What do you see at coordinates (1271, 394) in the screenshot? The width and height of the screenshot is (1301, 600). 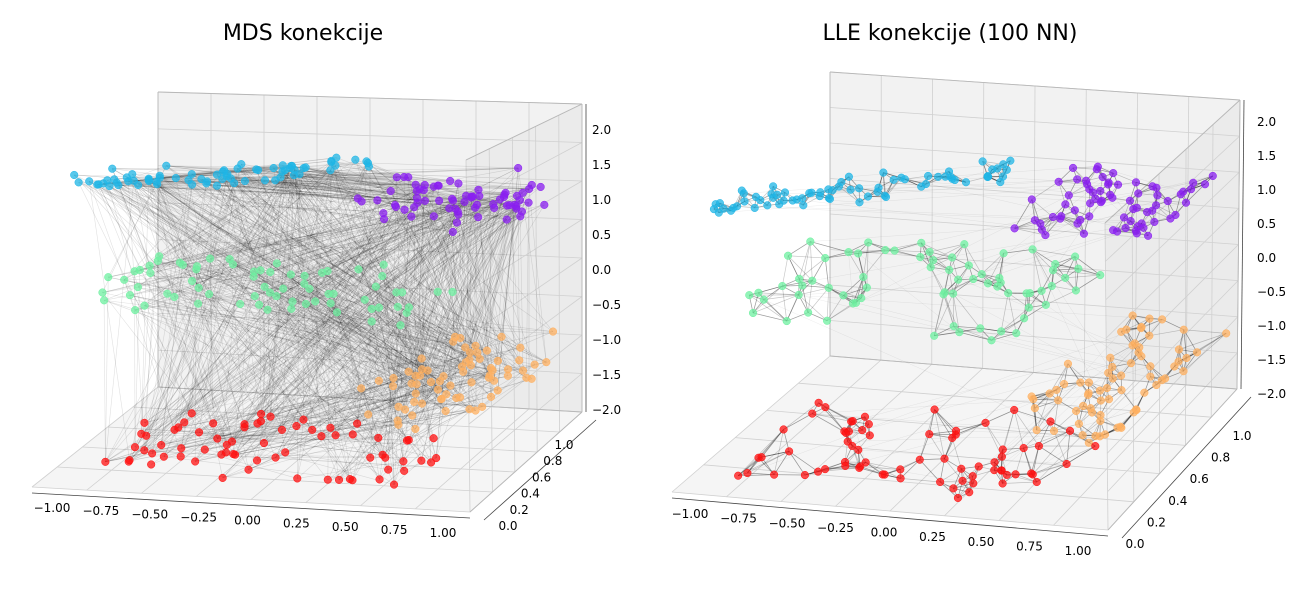 I see `z-tick-label: −2.0` at bounding box center [1271, 394].